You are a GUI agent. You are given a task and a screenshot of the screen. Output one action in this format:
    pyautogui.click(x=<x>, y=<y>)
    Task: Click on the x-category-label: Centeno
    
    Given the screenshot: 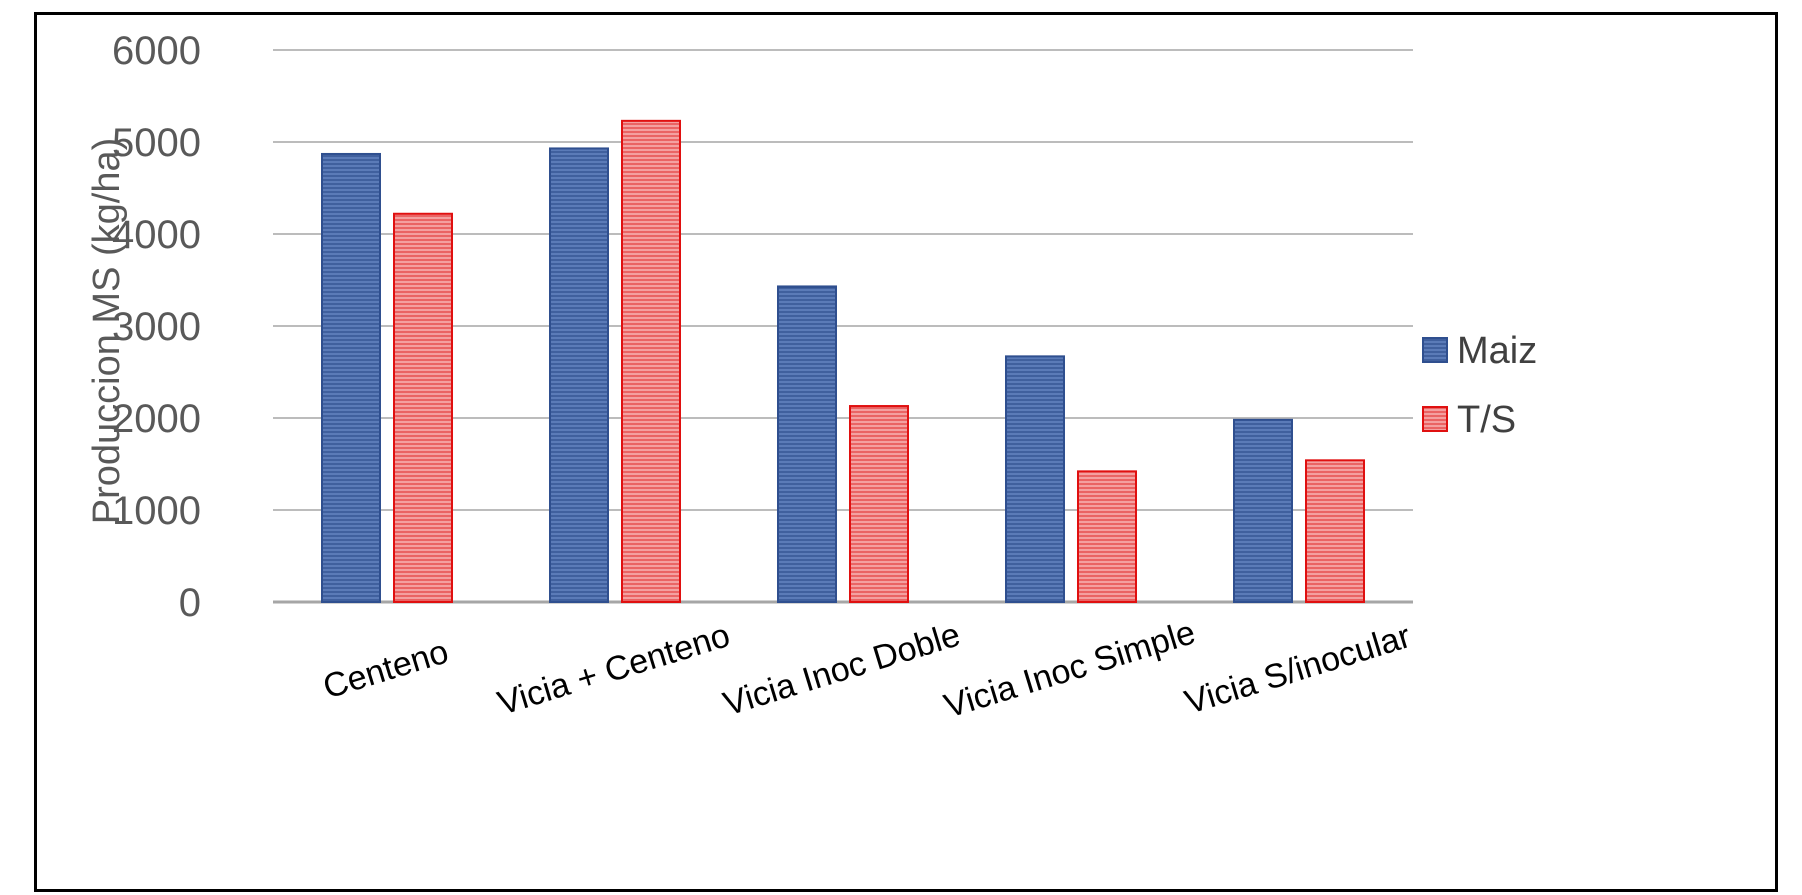 What is the action you would take?
    pyautogui.click(x=386, y=670)
    